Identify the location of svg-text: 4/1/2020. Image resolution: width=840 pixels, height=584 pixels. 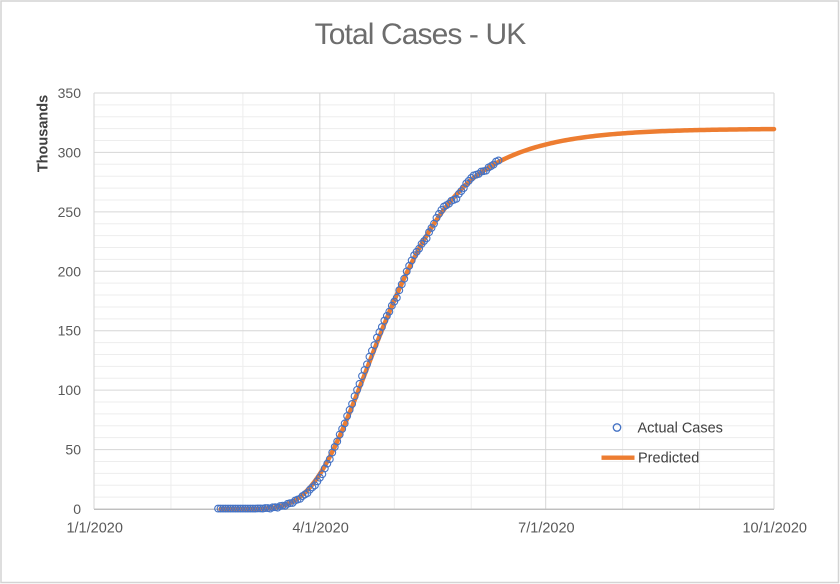
(320, 529).